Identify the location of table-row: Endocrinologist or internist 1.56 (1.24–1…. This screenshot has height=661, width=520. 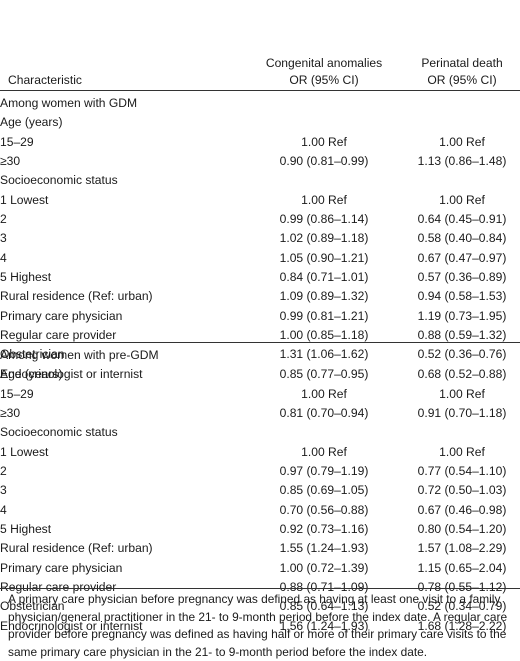
(260, 626).